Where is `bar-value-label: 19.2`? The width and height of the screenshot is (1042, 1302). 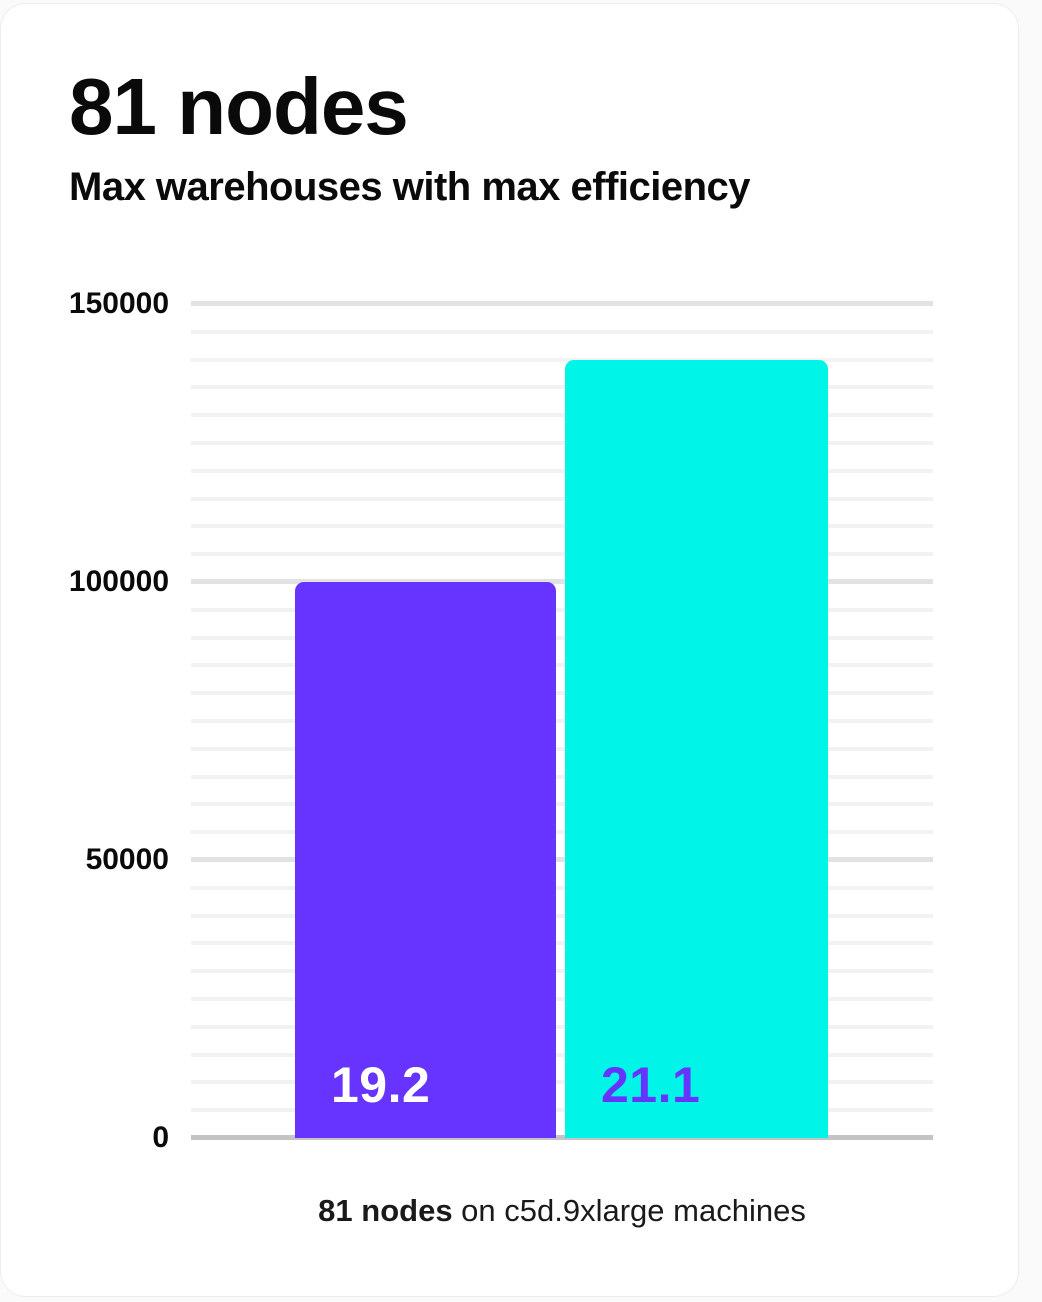
bar-value-label: 19.2 is located at coordinates (381, 1085).